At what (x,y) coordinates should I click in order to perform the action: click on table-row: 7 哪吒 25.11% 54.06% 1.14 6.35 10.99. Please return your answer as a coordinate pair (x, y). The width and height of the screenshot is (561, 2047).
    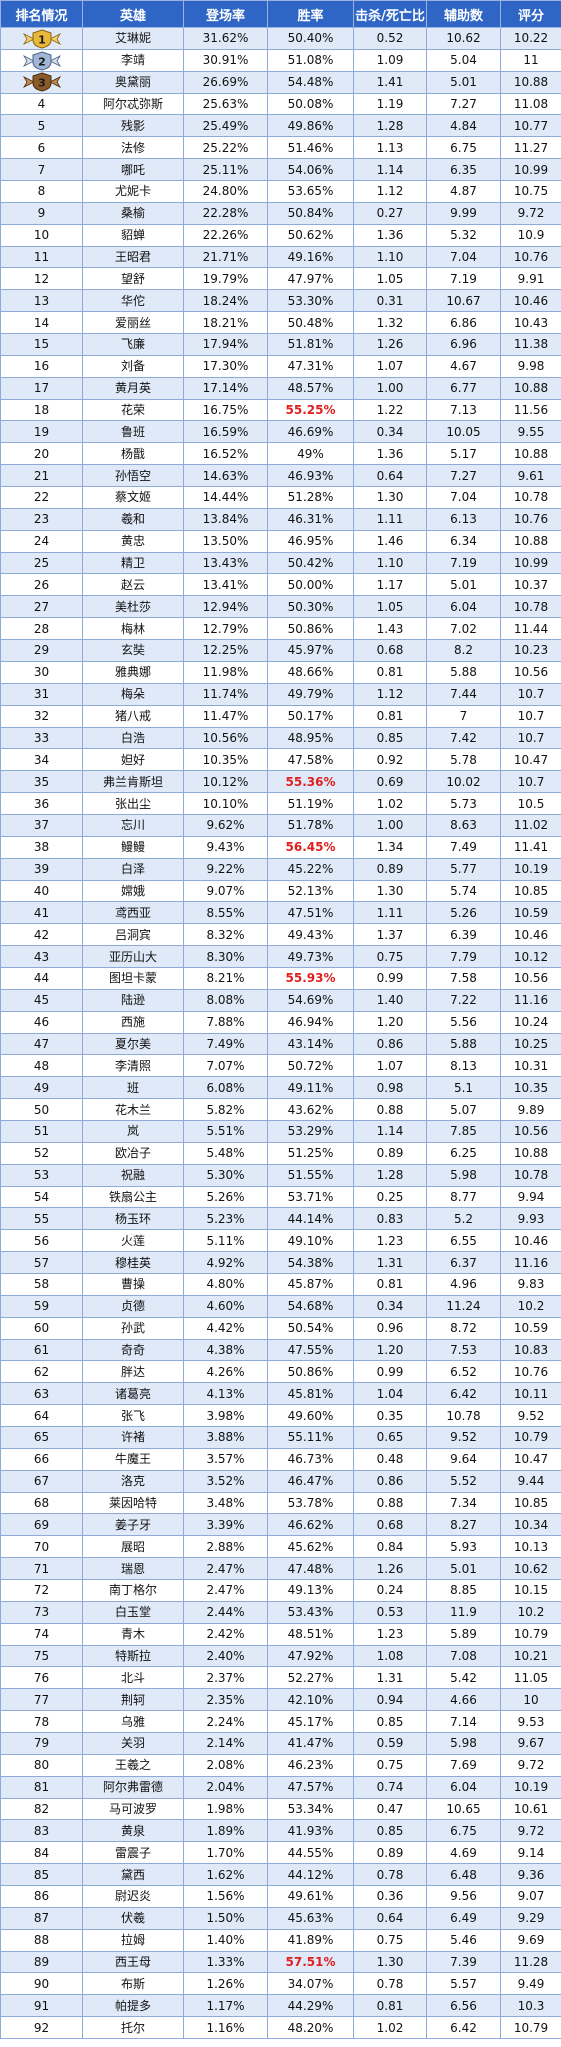
    Looking at the image, I should click on (280, 170).